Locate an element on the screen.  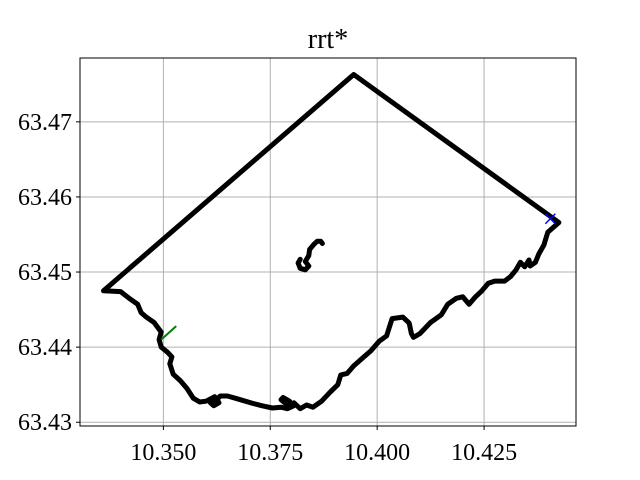
y-axis: 63.43 63.44 63.45 63.46 63.47 is located at coordinates (49, 273).